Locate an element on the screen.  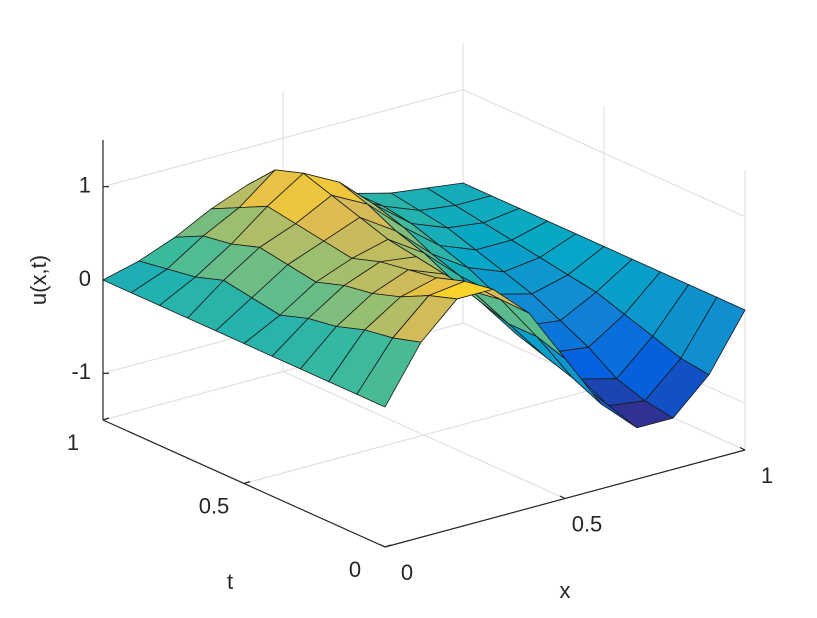
x-axis-label: x is located at coordinates (565, 590).